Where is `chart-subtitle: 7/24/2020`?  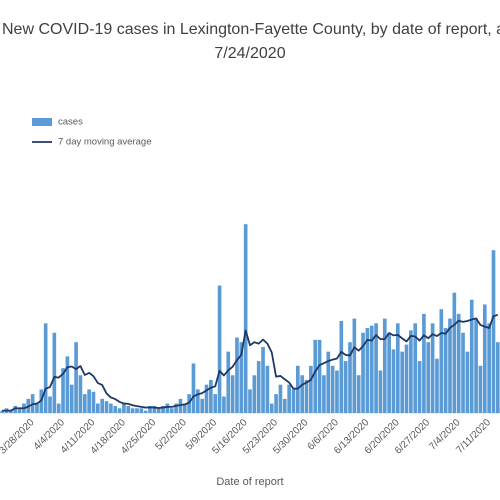 chart-subtitle: 7/24/2020 is located at coordinates (249, 53).